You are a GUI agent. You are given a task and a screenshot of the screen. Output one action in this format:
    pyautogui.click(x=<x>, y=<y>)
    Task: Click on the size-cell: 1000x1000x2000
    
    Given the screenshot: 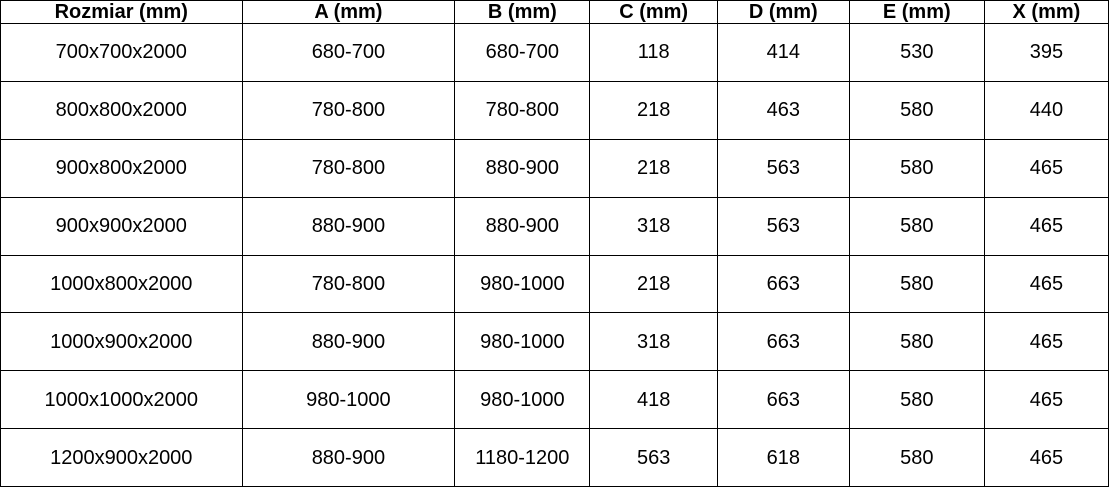 What is the action you would take?
    pyautogui.click(x=121, y=400)
    